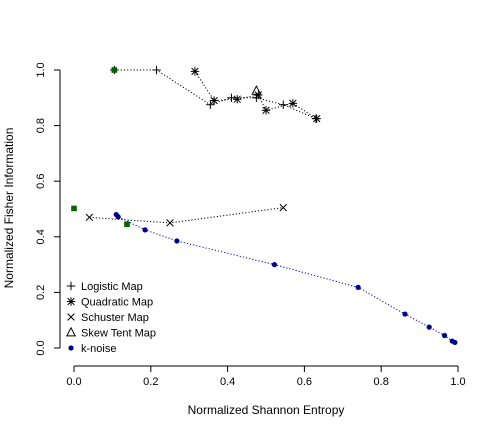  What do you see at coordinates (118, 334) in the screenshot?
I see `legend-label: Skew Tent Map` at bounding box center [118, 334].